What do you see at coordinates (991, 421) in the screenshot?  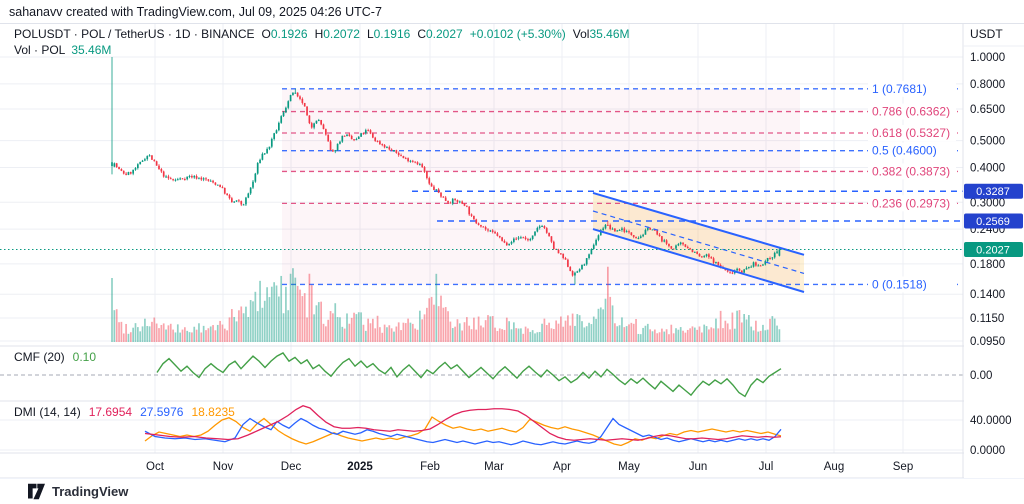 I see `dmi-tick-label: 40.0000` at bounding box center [991, 421].